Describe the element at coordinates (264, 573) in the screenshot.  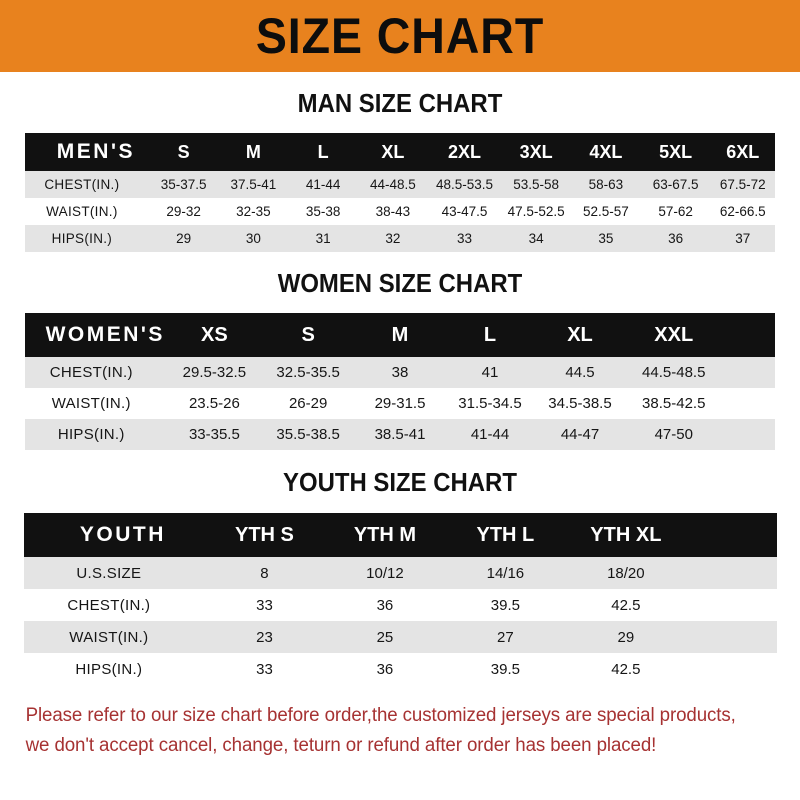
I see `youth-ussize-s: 8` at that location.